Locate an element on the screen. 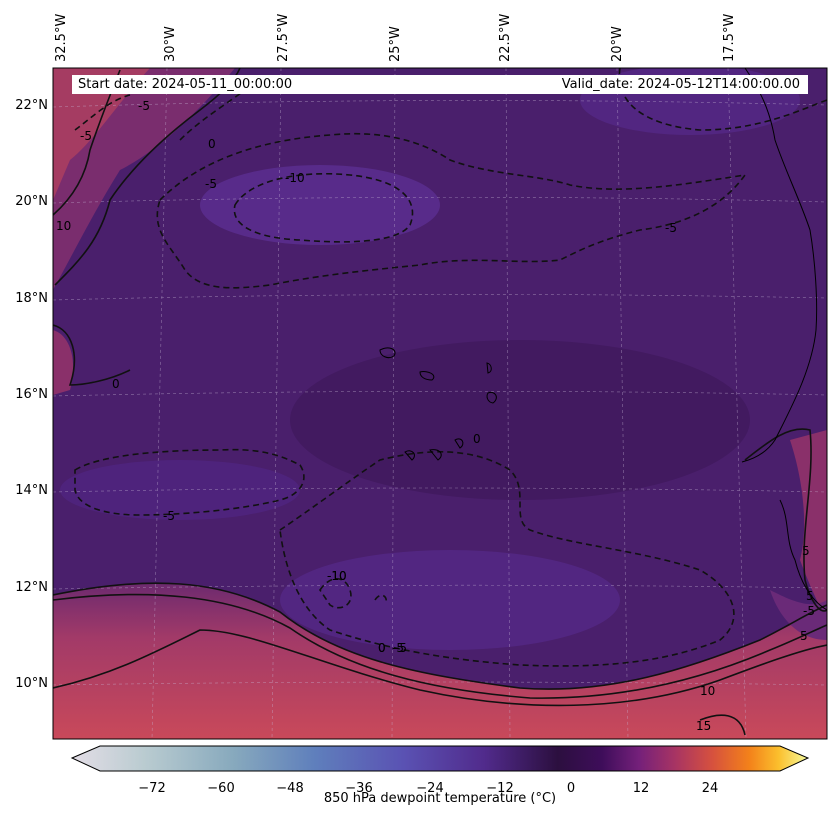 The image size is (837, 836). lat-label: 22°N is located at coordinates (31, 105).